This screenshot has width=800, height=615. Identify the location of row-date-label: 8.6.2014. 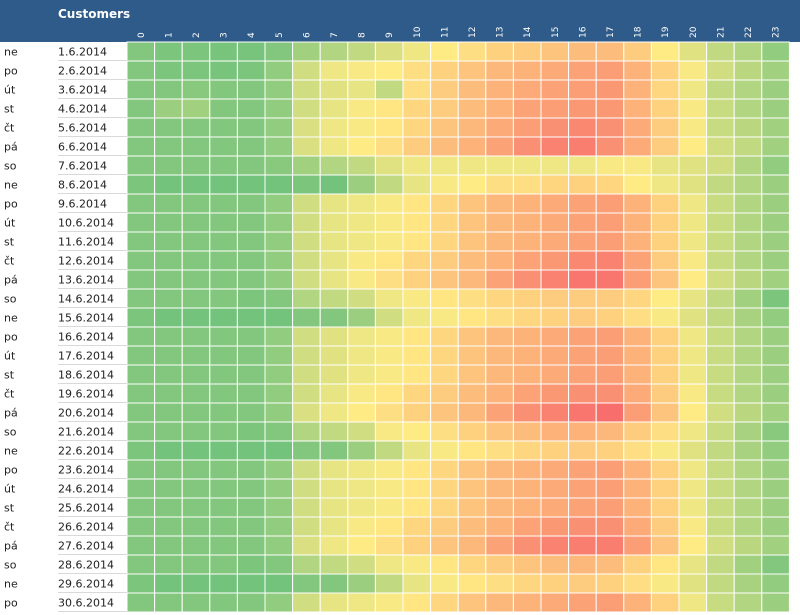
(82, 185).